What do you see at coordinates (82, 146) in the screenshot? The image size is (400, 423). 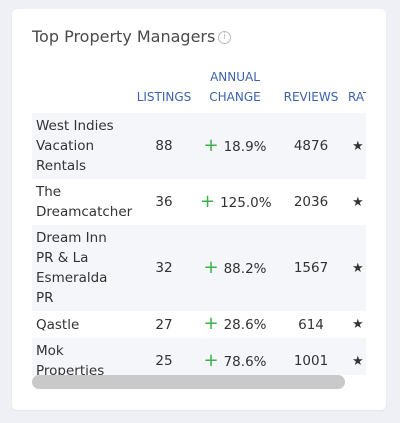 I see `table-cell: West Indies Vacation Rentals` at bounding box center [82, 146].